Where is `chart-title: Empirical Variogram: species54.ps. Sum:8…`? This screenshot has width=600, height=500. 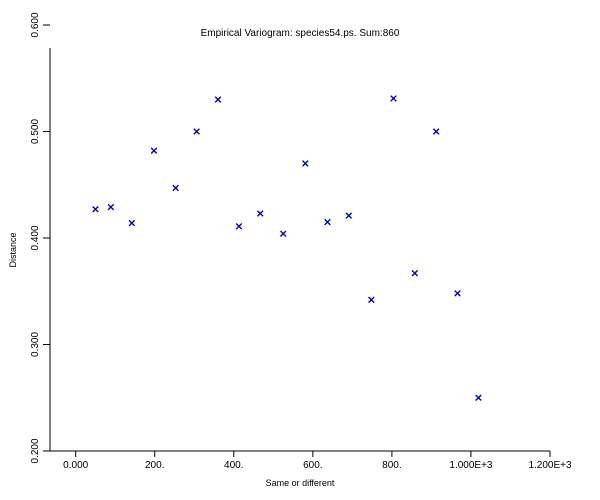 chart-title: Empirical Variogram: species54.ps. Sum:8… is located at coordinates (300, 33).